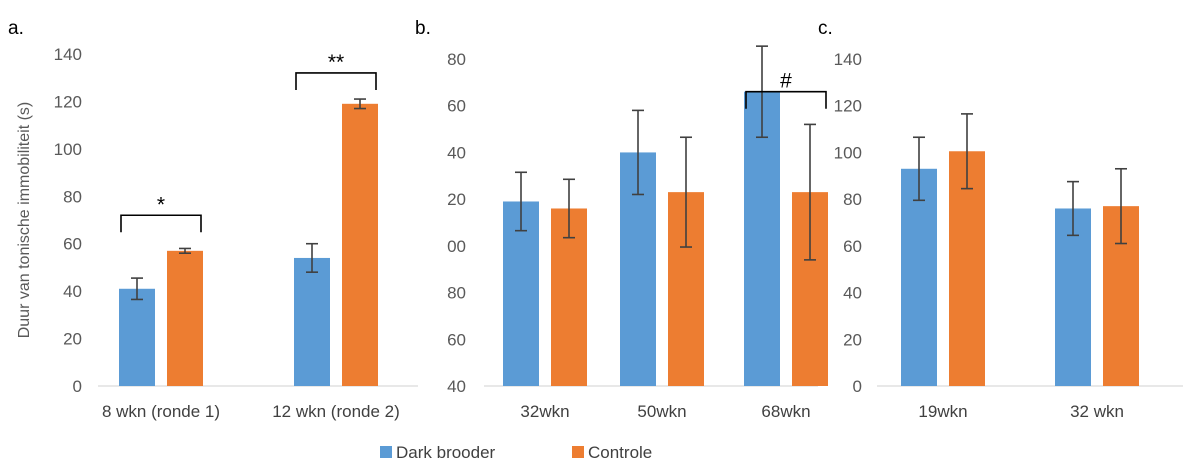  I want to click on x-tick-label: 50wkn, so click(661, 411).